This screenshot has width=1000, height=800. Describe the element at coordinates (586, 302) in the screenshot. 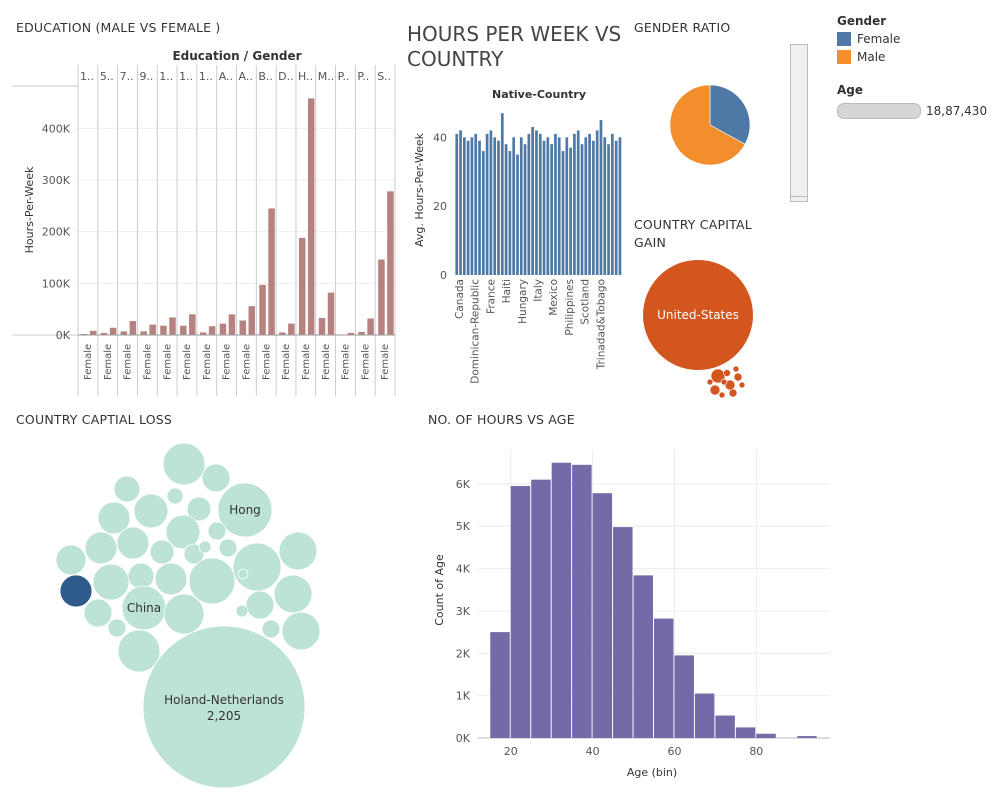

I see `country-tick-label: Scotland` at that location.